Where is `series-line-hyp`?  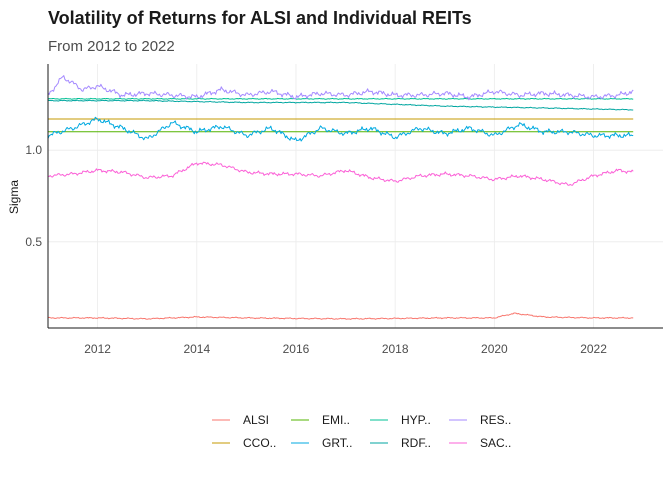 series-line-hyp is located at coordinates (340, 98).